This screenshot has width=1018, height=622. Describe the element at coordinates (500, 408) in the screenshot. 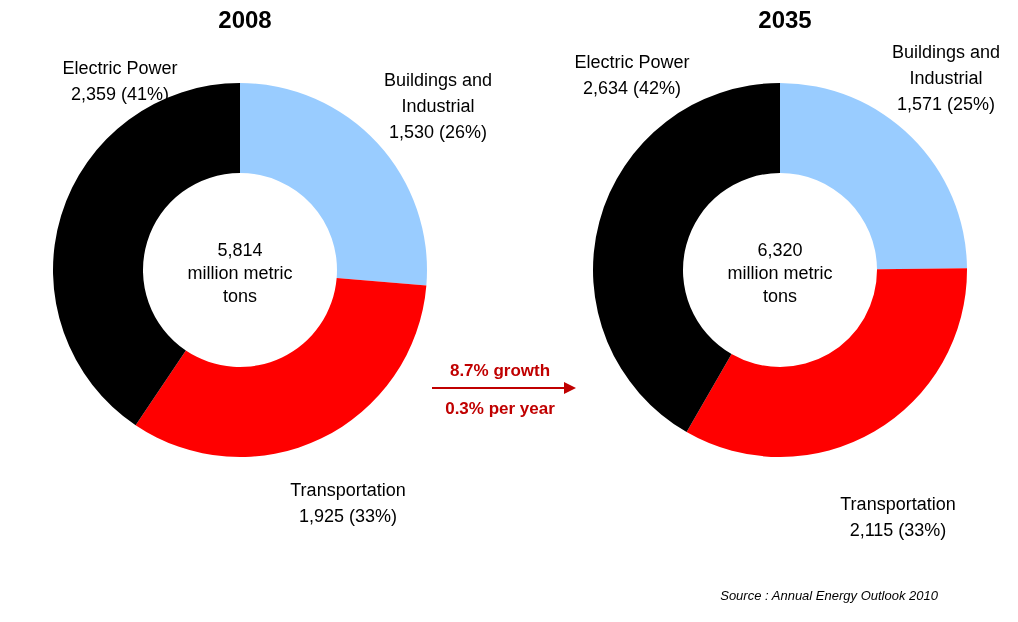

I see `text: 0.3% per year` at that location.